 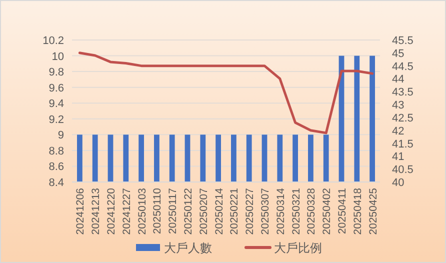 I want to click on y2-tick-label: 44, so click(x=398, y=80).